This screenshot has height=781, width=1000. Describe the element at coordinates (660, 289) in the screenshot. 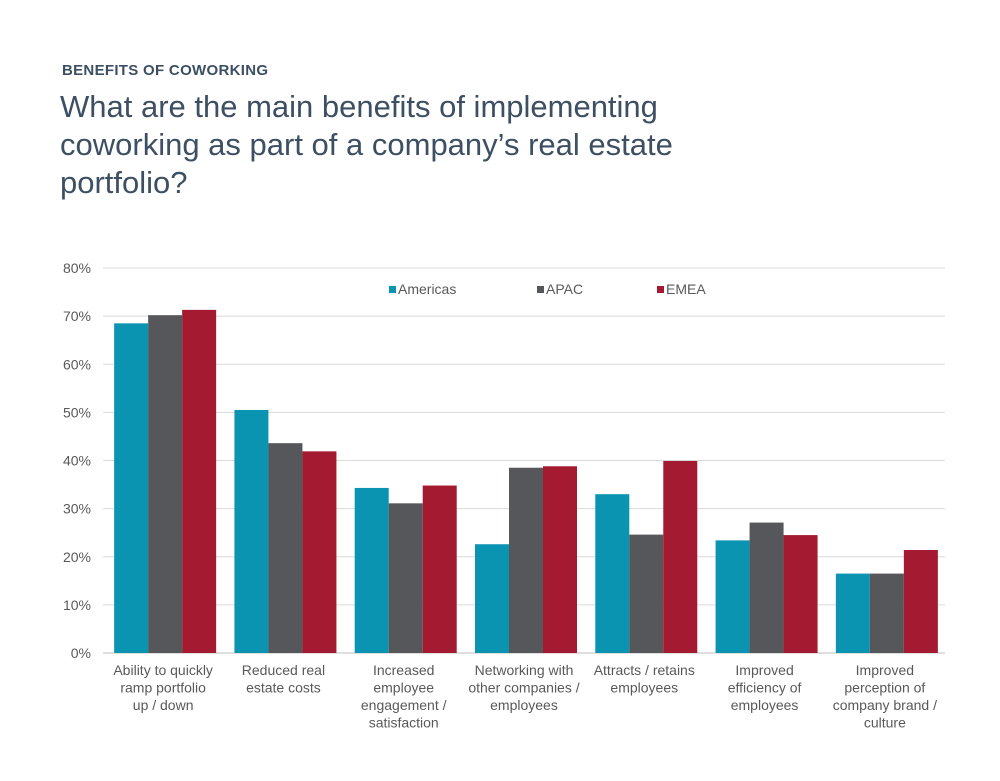

I see `legend-swatch-emea` at that location.